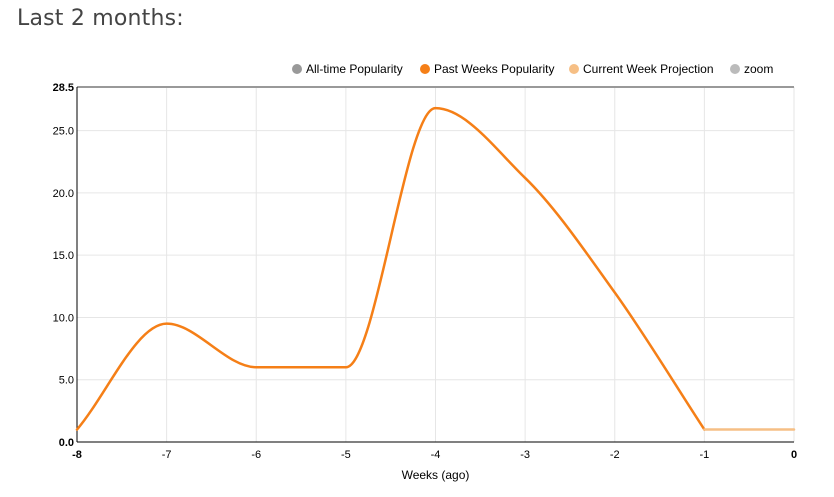  I want to click on x-tick-label: -7, so click(167, 455).